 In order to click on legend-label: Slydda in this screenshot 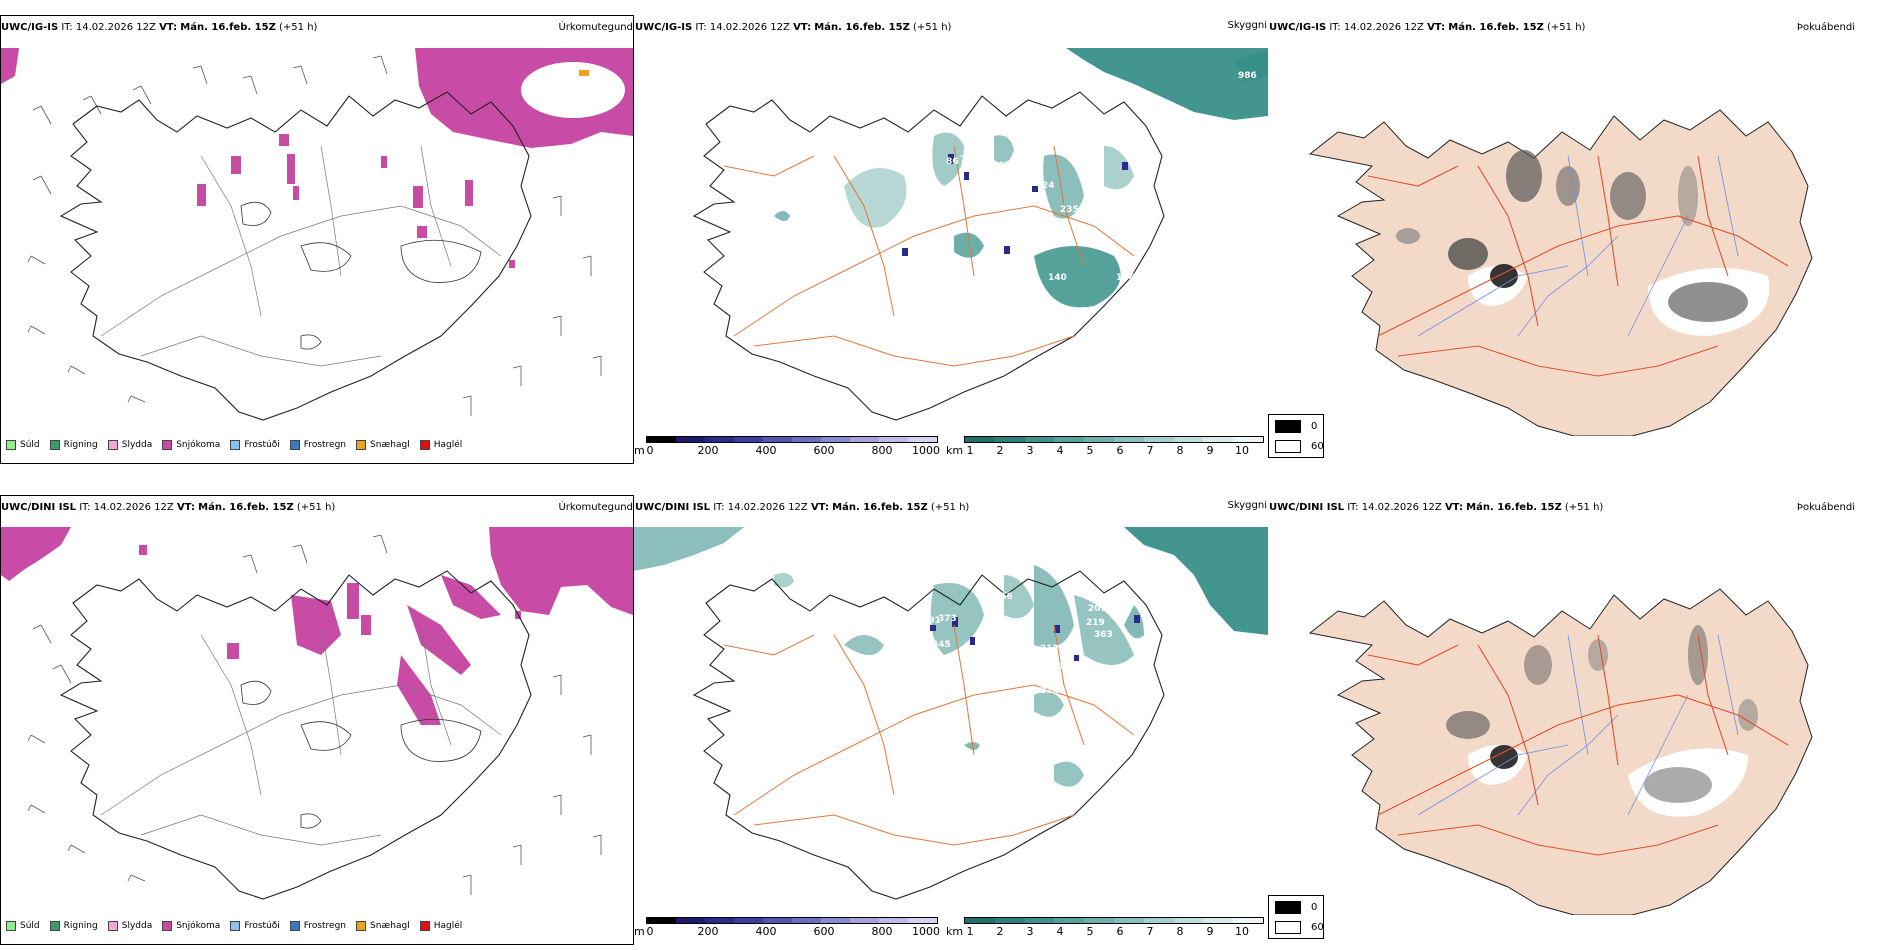, I will do `click(137, 926)`.